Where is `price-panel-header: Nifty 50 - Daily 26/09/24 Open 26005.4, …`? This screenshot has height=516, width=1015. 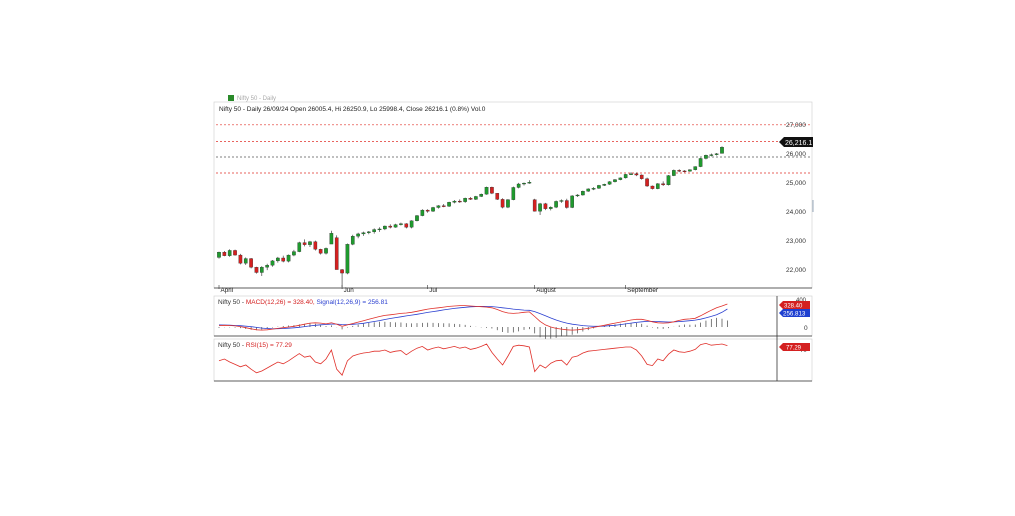 price-panel-header: Nifty 50 - Daily 26/09/24 Open 26005.4, … is located at coordinates (352, 109).